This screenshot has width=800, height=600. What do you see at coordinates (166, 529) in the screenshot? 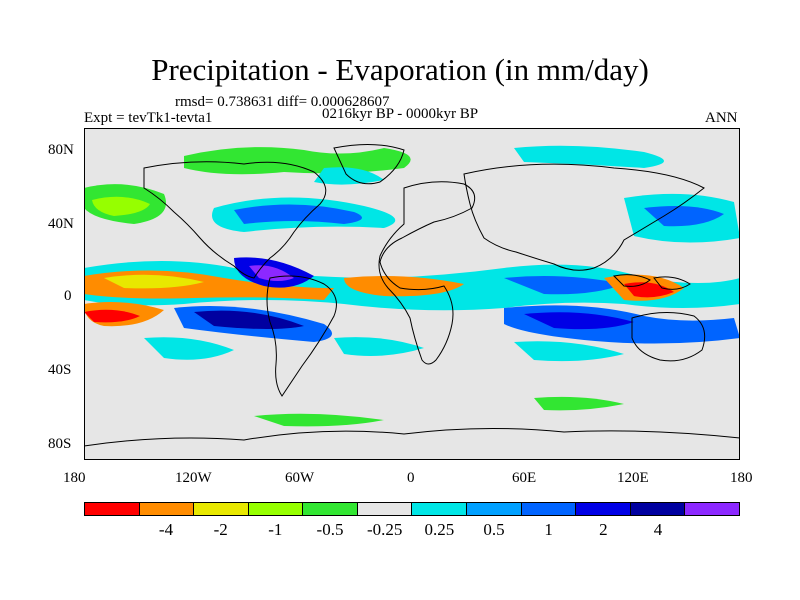
I see `colorbar-label: -4` at bounding box center [166, 529].